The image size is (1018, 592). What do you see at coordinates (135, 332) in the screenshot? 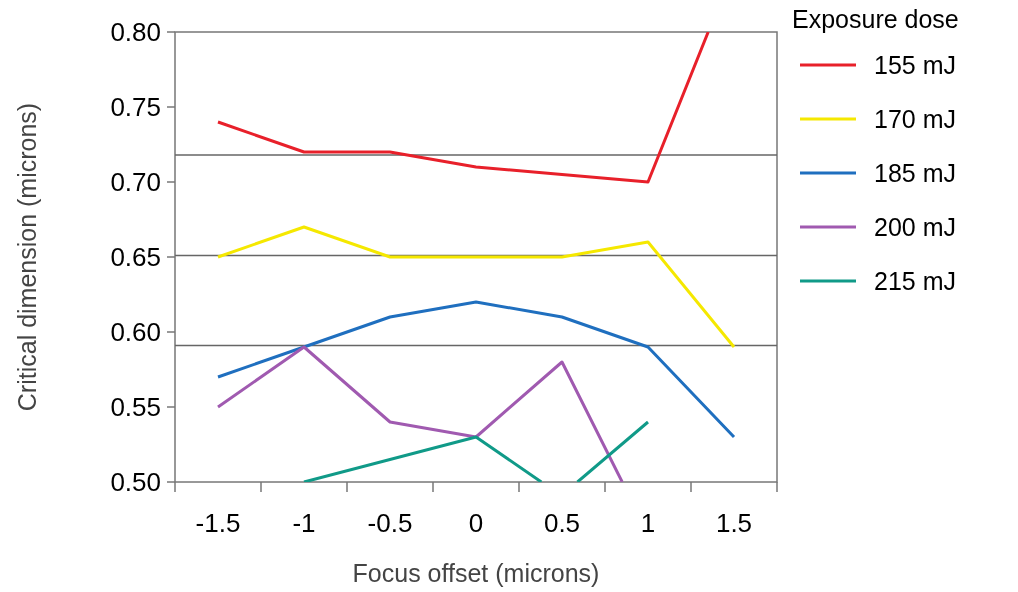
I see `y-tick-label: 0.60` at bounding box center [135, 332].